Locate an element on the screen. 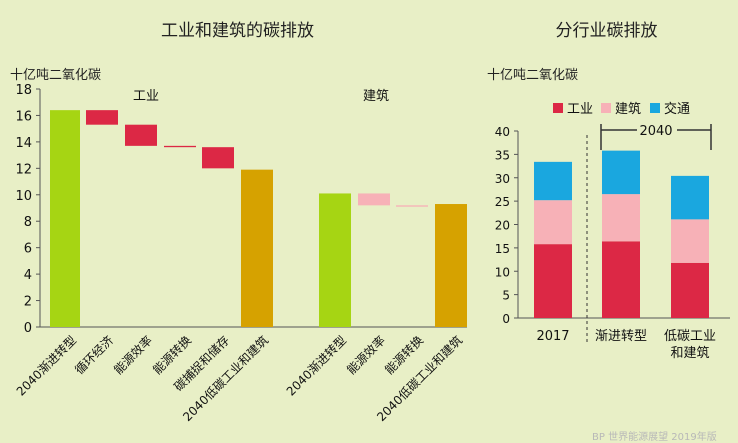 This screenshot has height=443, width=738. right-y-tick-label: 15 is located at coordinates (502, 249).